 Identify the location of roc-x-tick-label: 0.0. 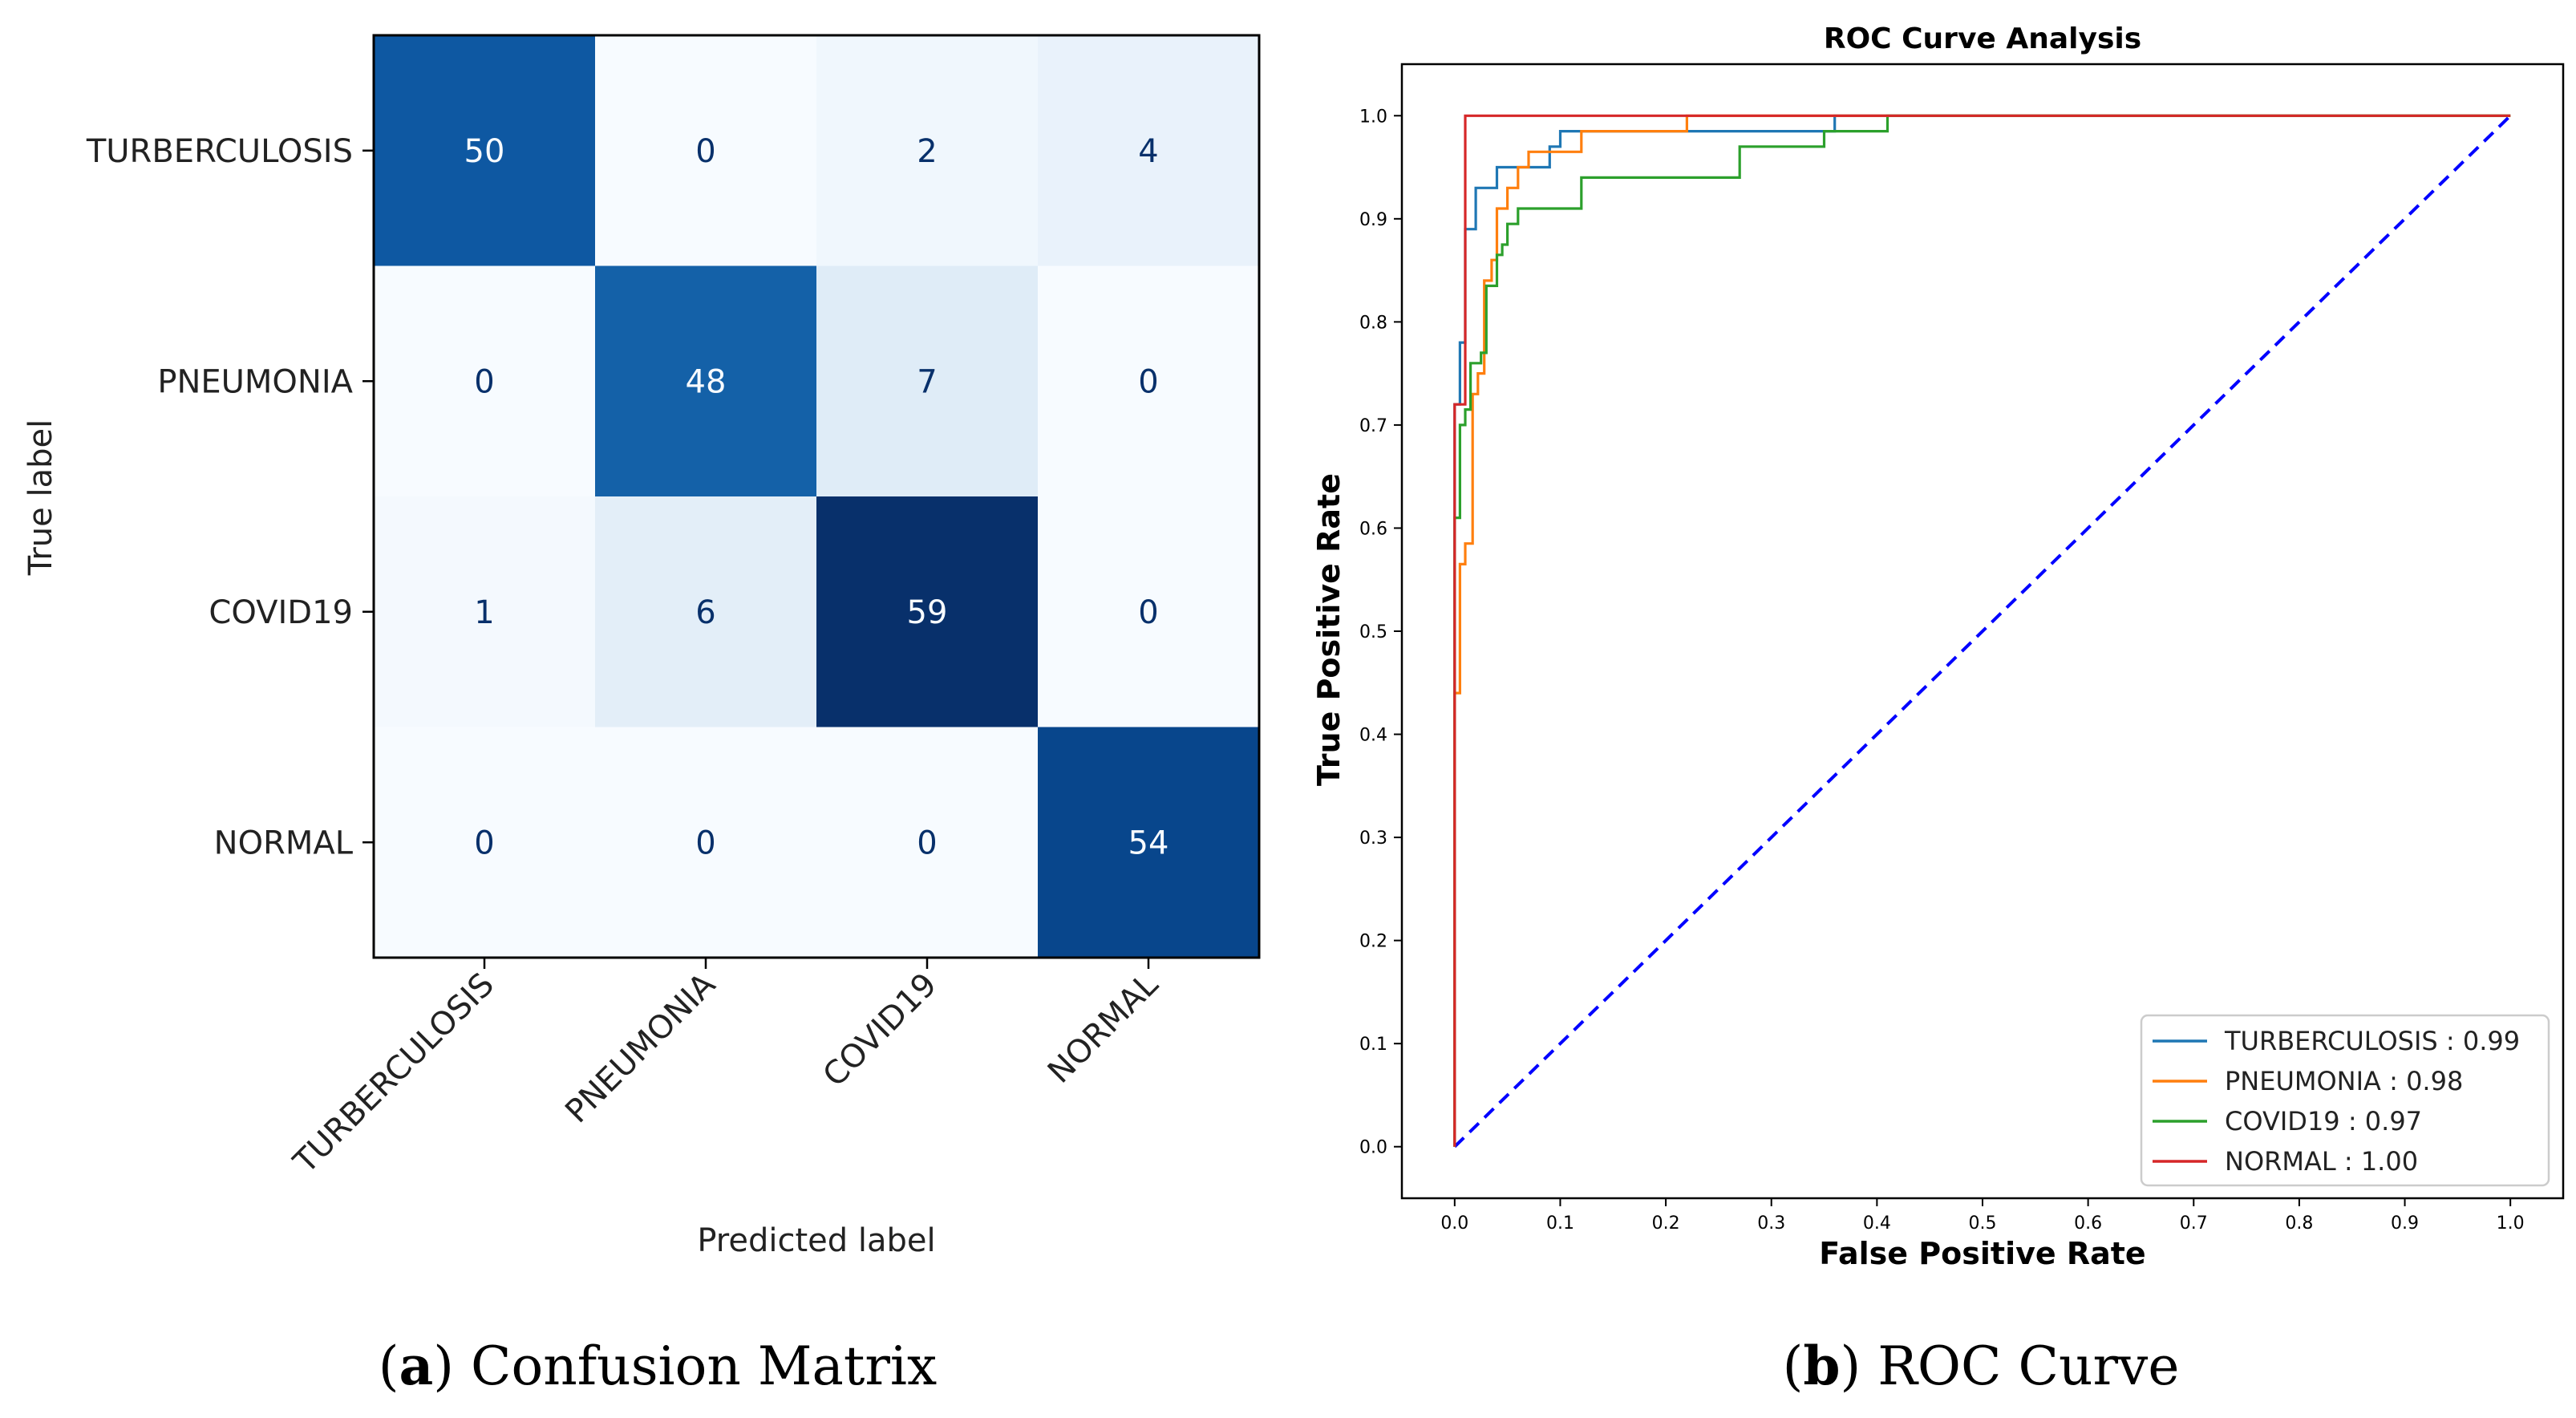
(1454, 1223).